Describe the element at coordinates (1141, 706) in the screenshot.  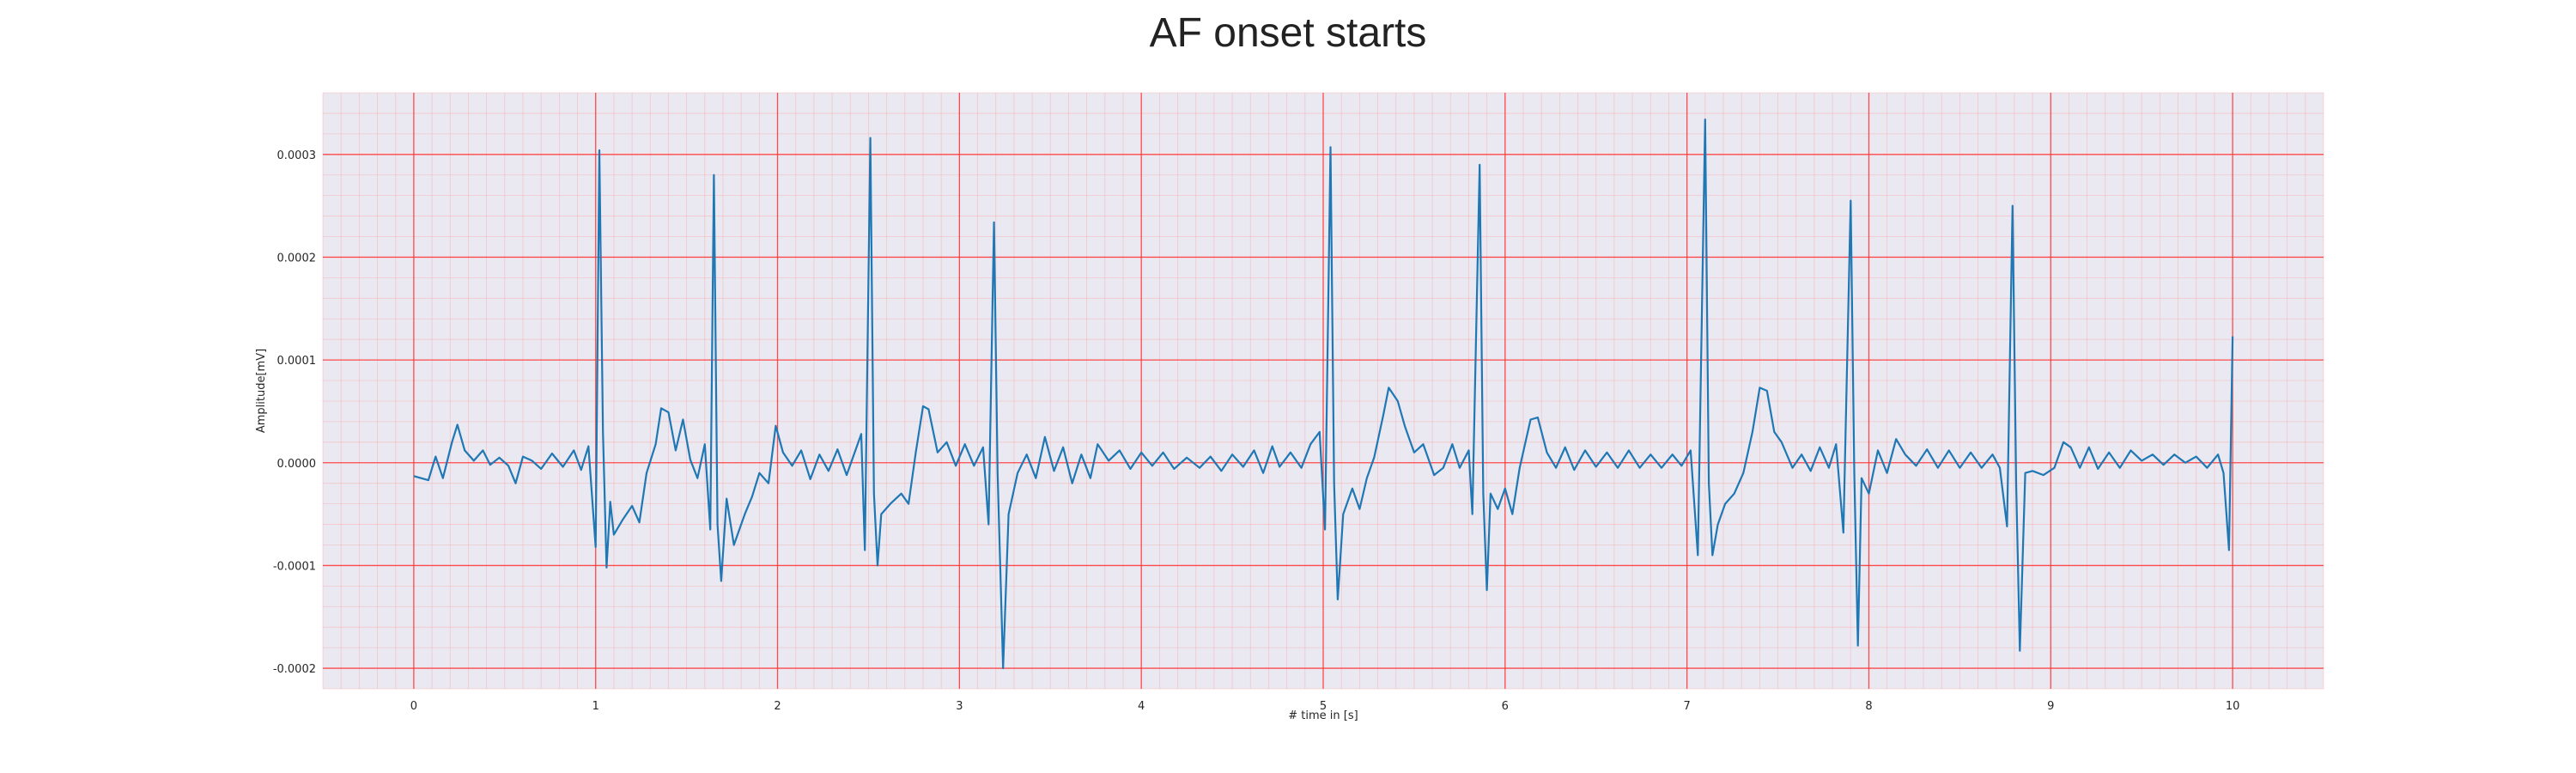
I see `x-tick-label: 4` at that location.